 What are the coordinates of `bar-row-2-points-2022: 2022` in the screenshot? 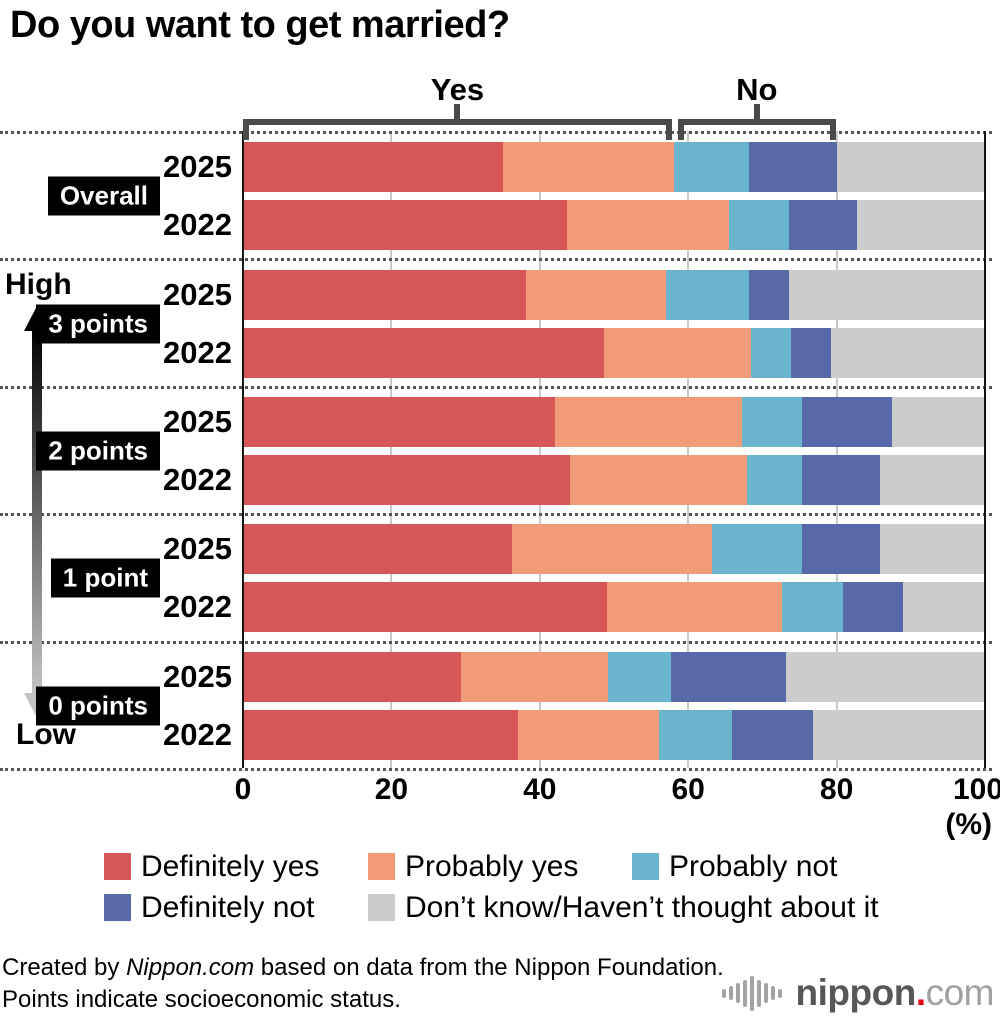 It's located at (496, 480).